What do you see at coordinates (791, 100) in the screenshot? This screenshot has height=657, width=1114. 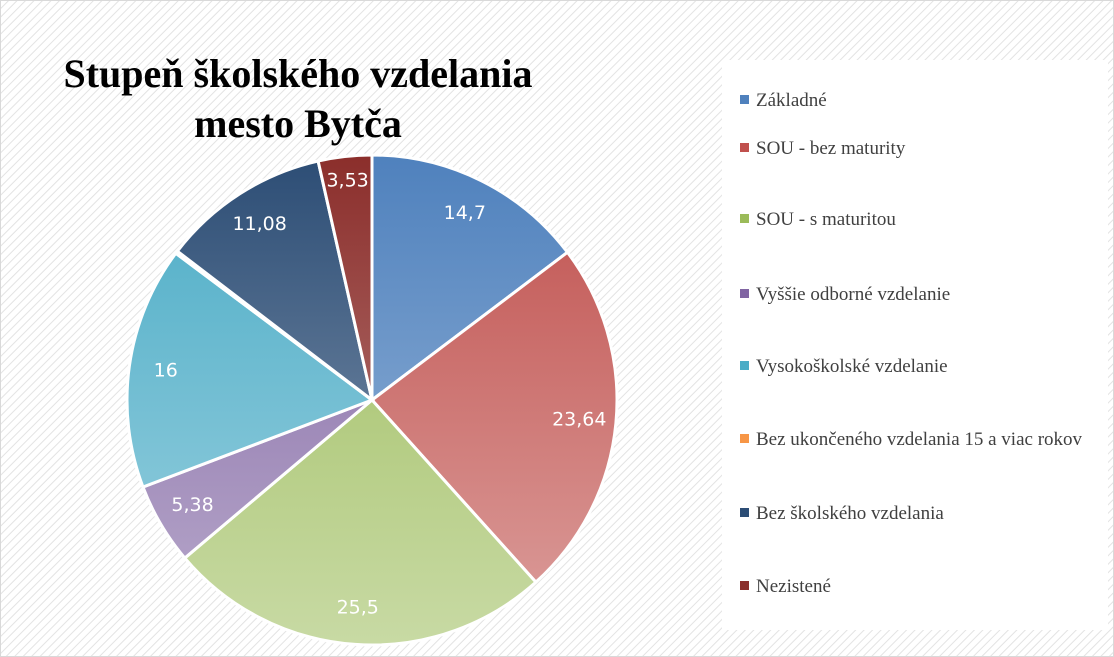 I see `legend-label: Základné` at bounding box center [791, 100].